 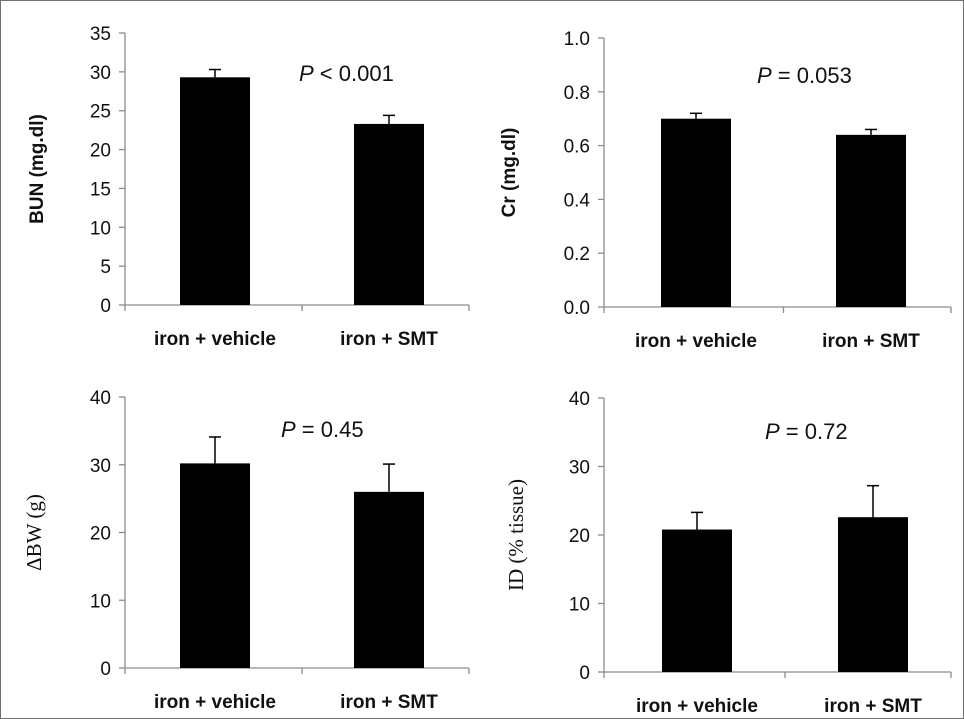 What do you see at coordinates (100, 189) in the screenshot?
I see `y-tick-label: 15` at bounding box center [100, 189].